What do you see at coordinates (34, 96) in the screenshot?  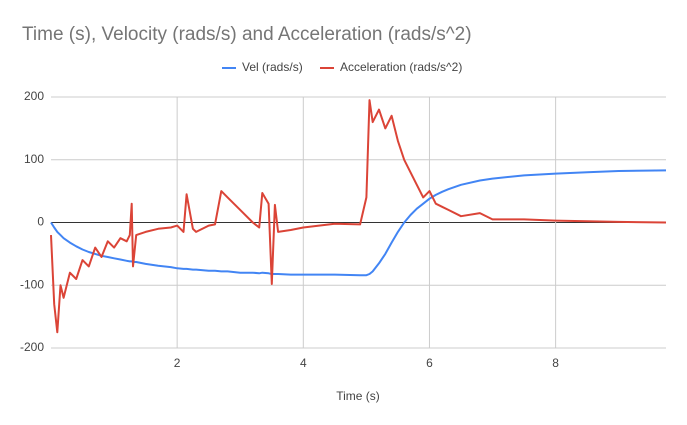 I see `y-tick-label: 200` at bounding box center [34, 96].